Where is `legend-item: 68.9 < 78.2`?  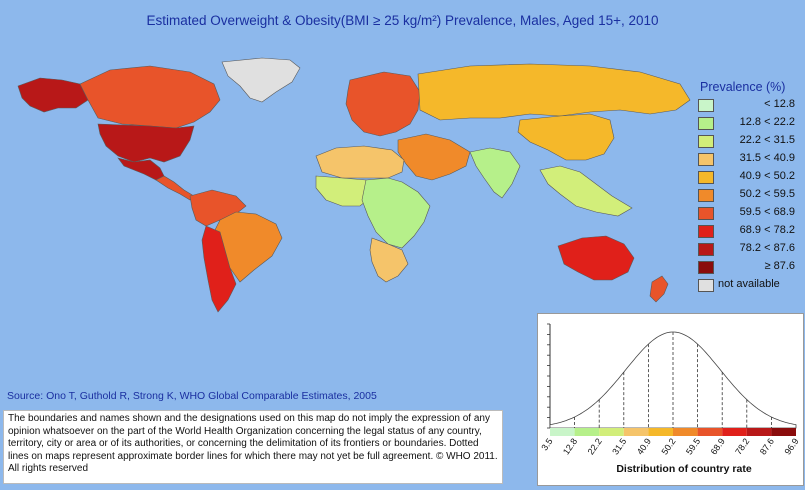 legend-item: 68.9 < 78.2 is located at coordinates (750, 231).